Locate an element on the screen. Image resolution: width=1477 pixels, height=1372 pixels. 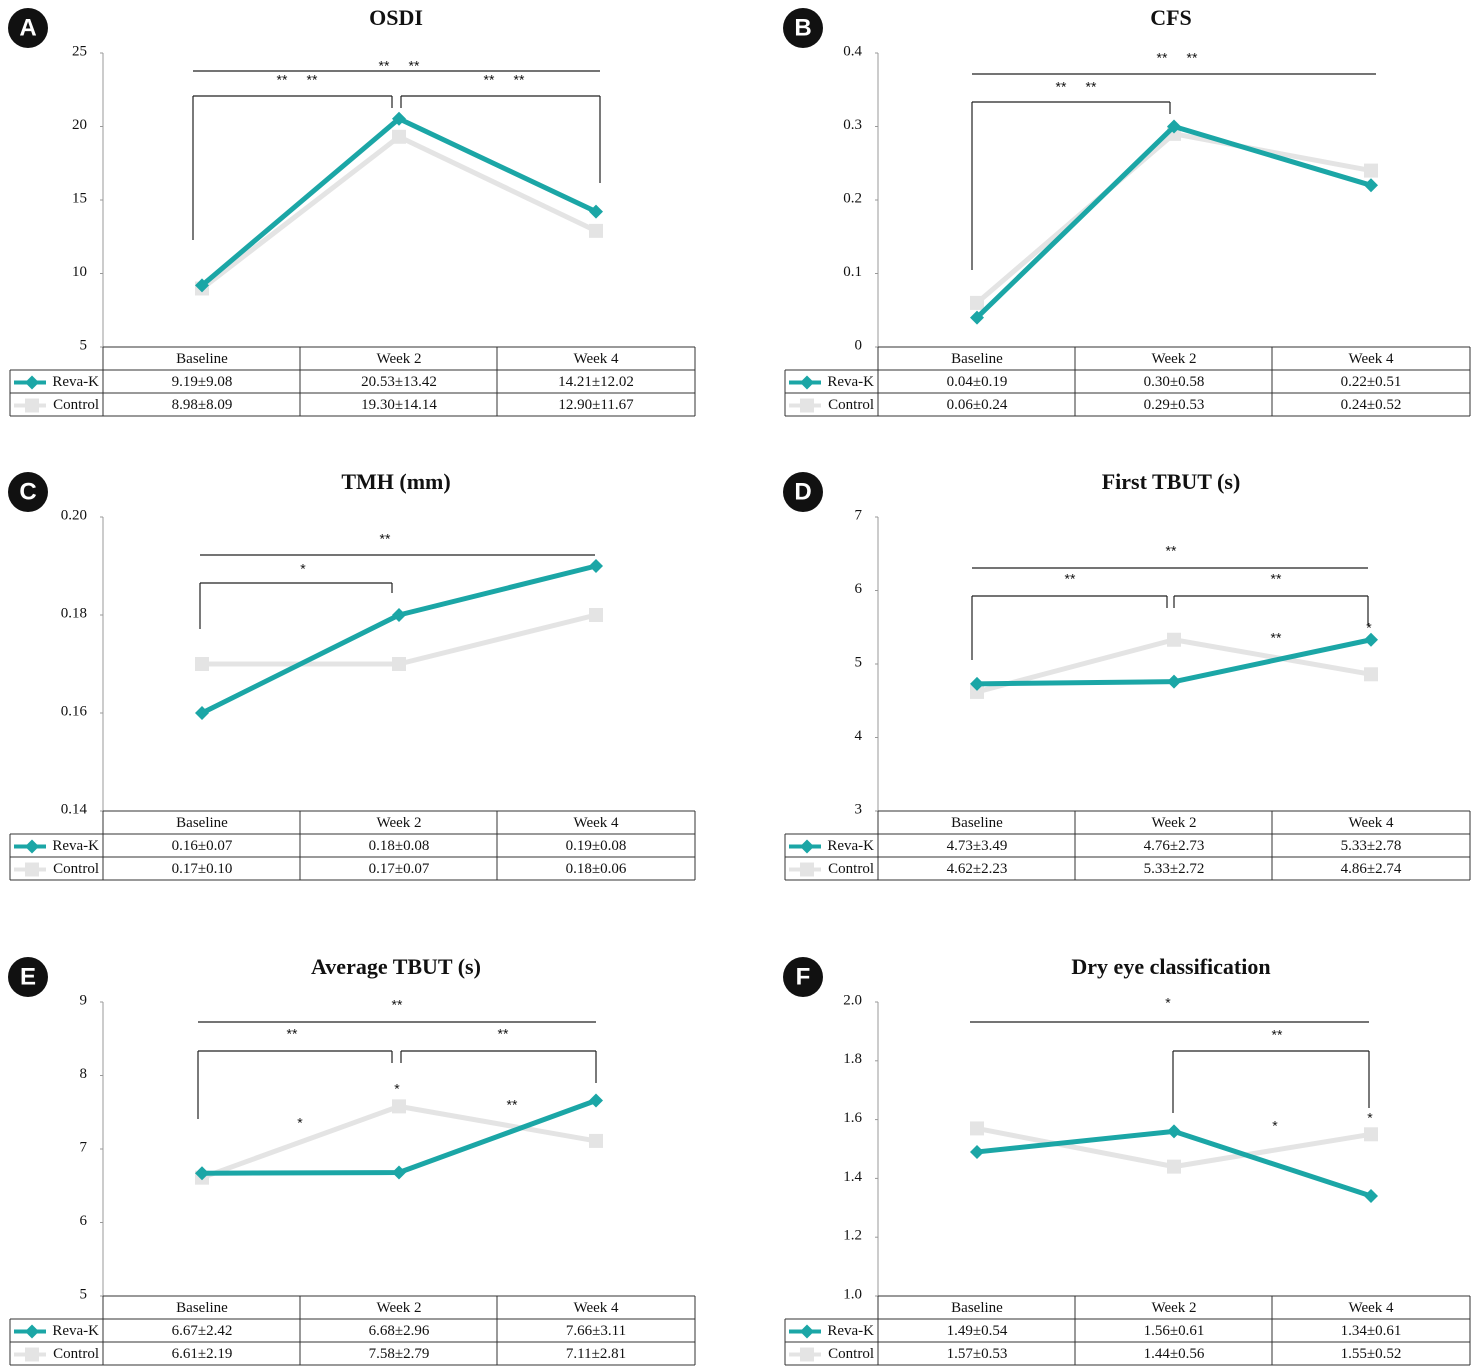
chart-title: OSDI is located at coordinates (396, 17).